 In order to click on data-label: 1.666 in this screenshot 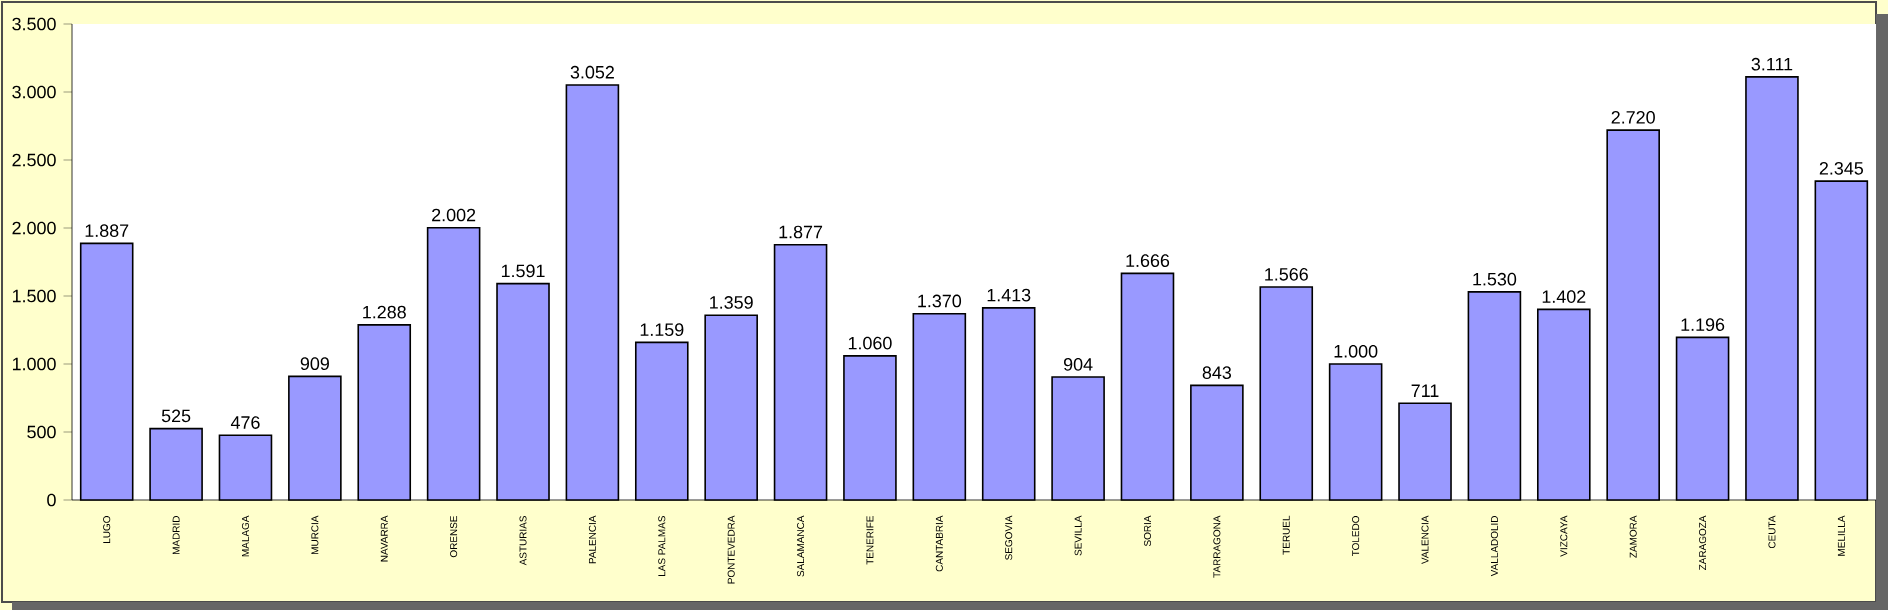, I will do `click(1148, 261)`.